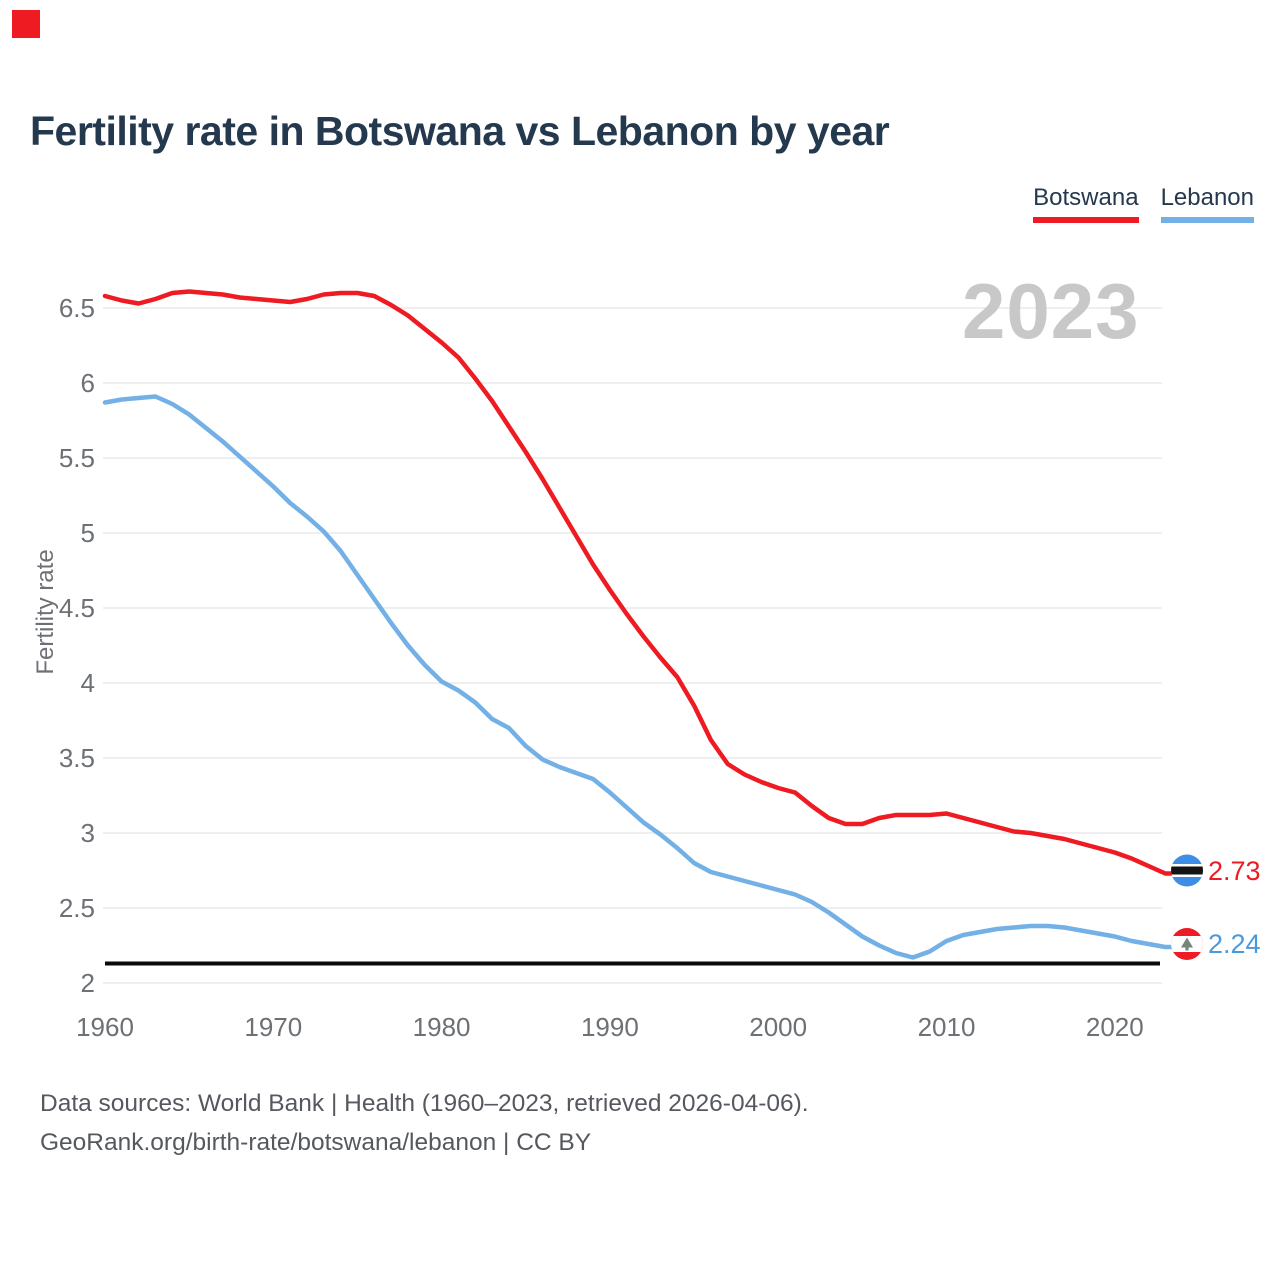 Image resolution: width=1280 pixels, height=1280 pixels. I want to click on y-tick-label: 6, so click(87, 383).